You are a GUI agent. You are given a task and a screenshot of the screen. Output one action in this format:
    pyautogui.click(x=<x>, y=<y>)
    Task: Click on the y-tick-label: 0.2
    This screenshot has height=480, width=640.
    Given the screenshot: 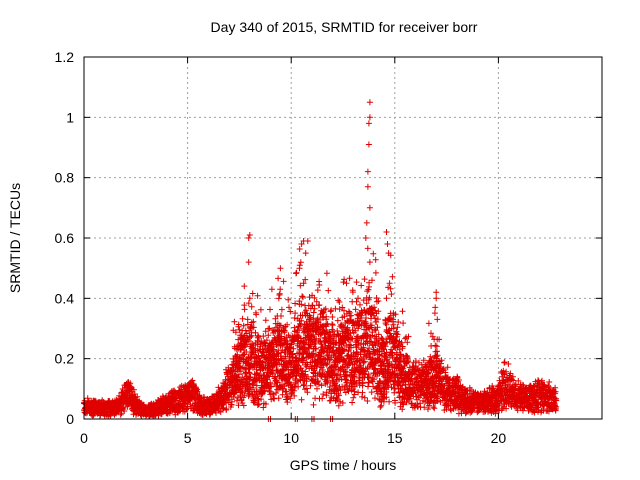 What is the action you would take?
    pyautogui.click(x=65, y=359)
    